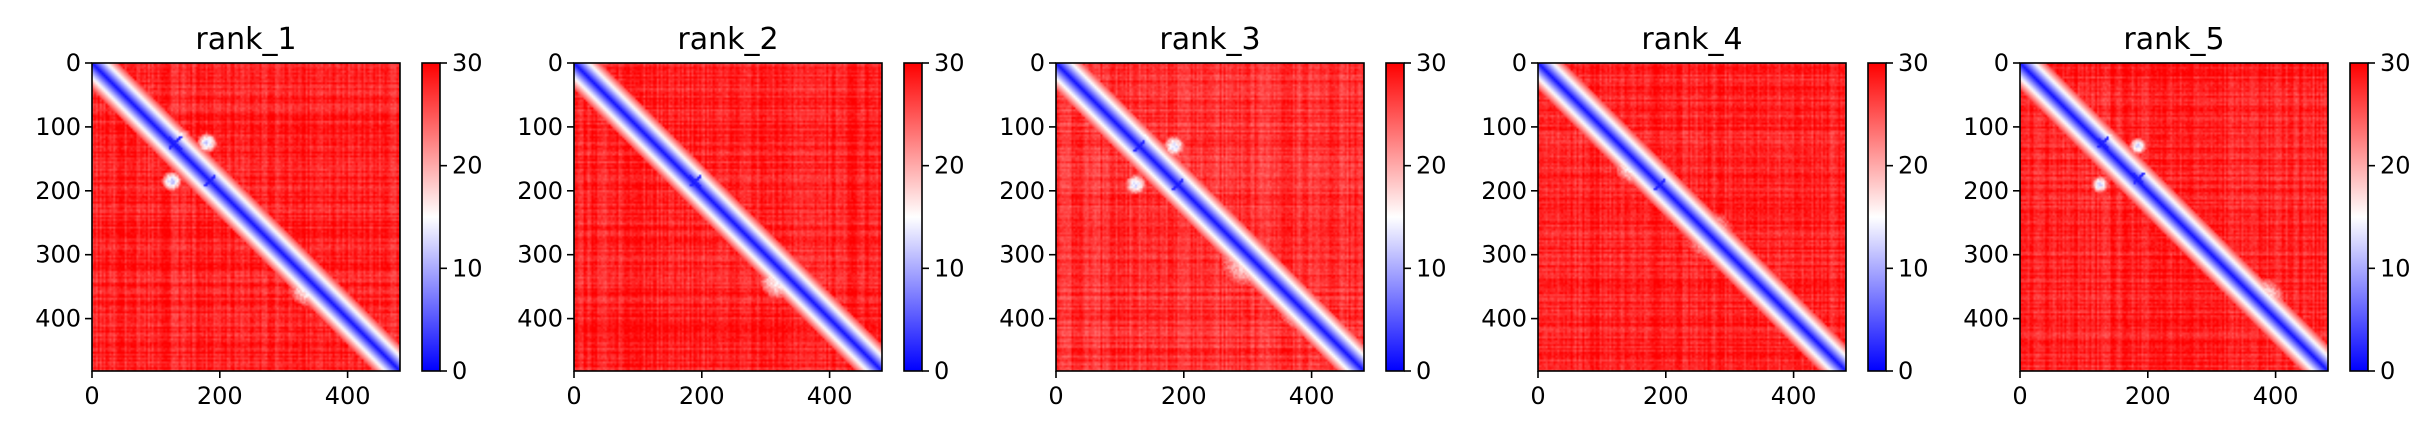 This screenshot has width=2435, height=438. What do you see at coordinates (1691, 39) in the screenshot?
I see `chart-title: rank_4` at bounding box center [1691, 39].